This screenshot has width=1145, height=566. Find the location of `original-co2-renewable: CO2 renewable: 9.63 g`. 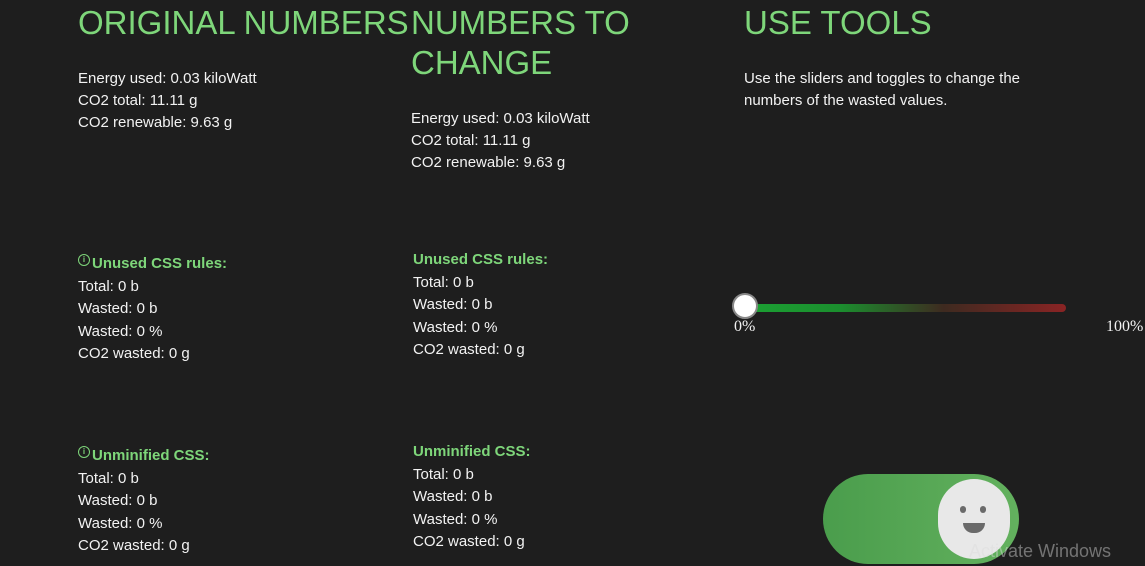

original-co2-renewable: CO2 renewable: 9.63 g is located at coordinates (155, 122).